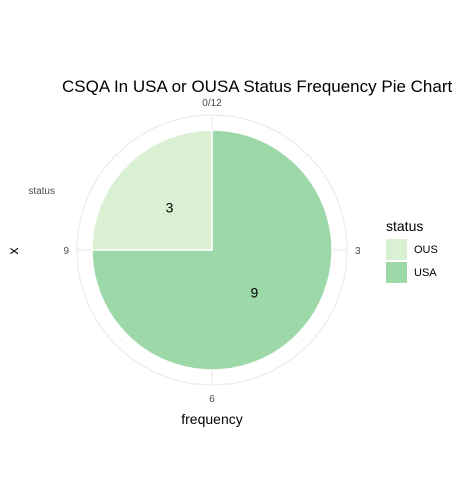  I want to click on x-axis-label: frequency, so click(211, 419).